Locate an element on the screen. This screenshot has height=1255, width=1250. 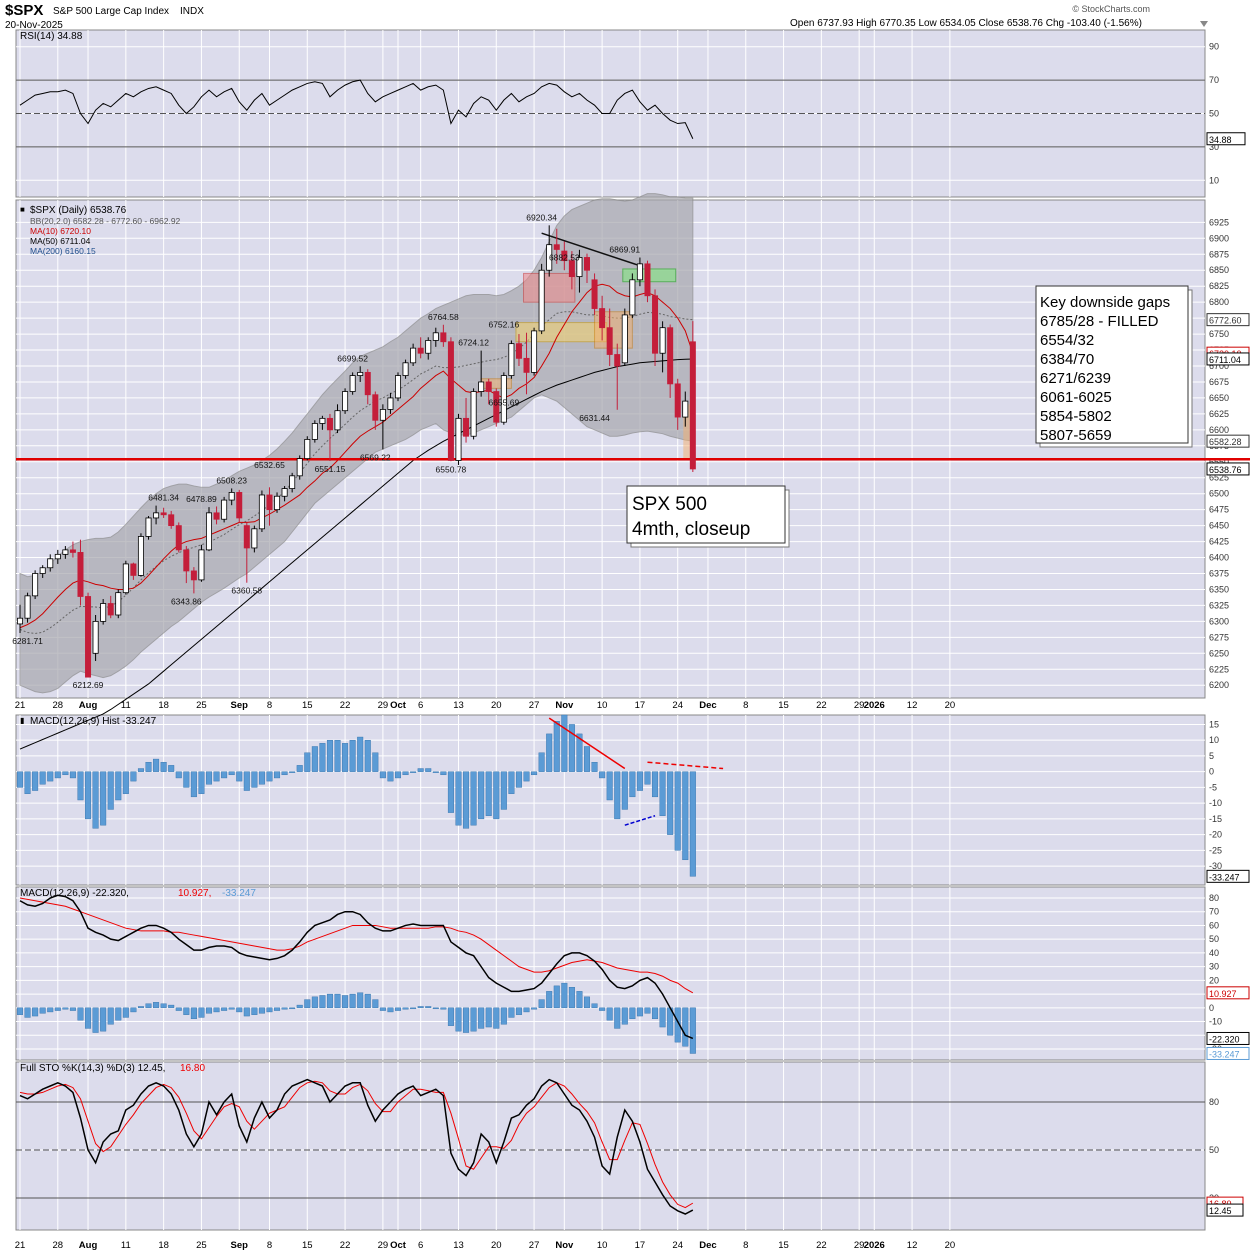
y-tick-label: 6225 is located at coordinates (1219, 669).